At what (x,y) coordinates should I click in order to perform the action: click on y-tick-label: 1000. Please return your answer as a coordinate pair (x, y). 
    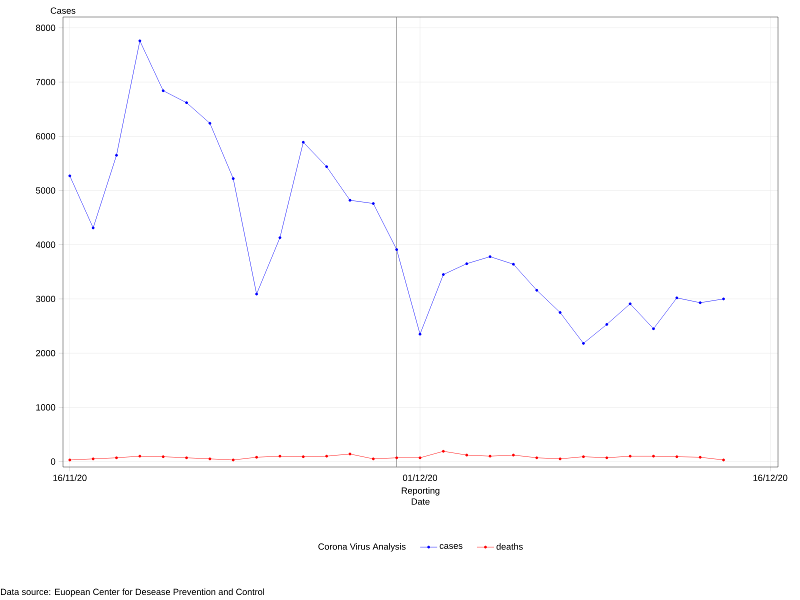
    Looking at the image, I should click on (46, 407).